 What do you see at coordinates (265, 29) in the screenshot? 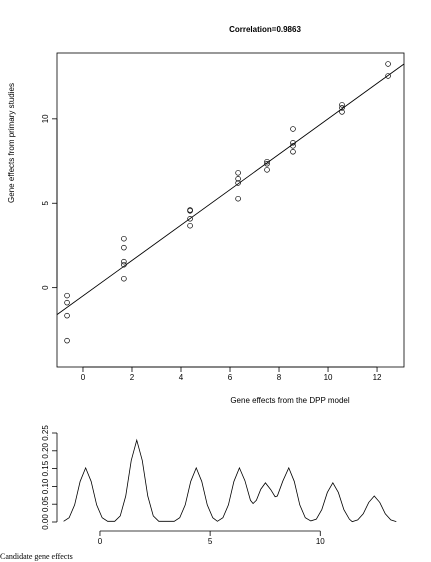
I see `chart-title: Correlation=0.9863` at bounding box center [265, 29].